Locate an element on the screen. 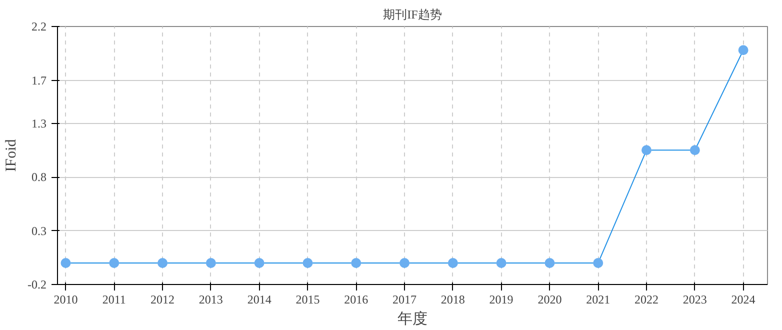  x-tick-label: 2022 is located at coordinates (646, 299).